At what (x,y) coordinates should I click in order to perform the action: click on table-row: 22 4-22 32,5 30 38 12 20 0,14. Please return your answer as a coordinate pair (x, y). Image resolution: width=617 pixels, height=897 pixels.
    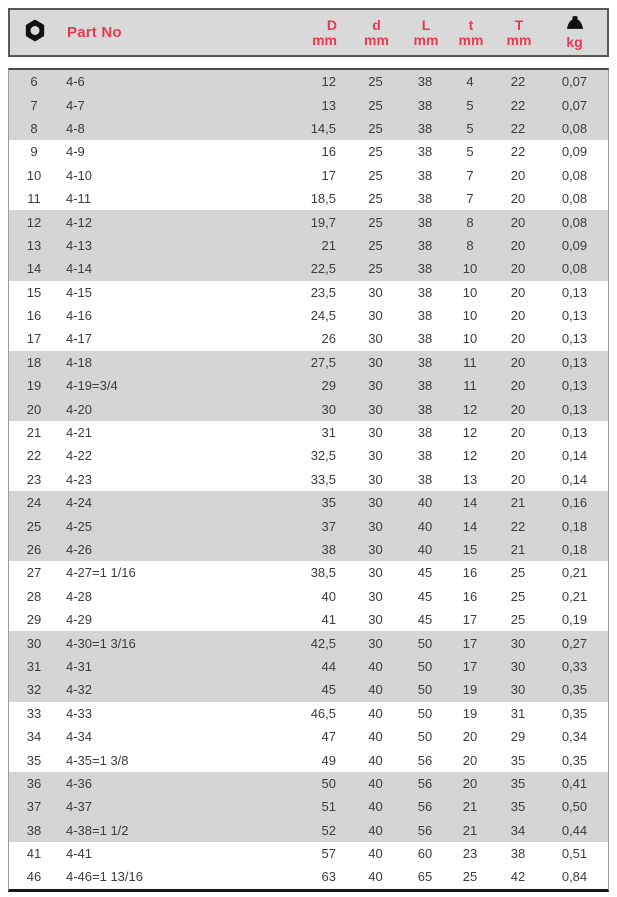
    Looking at the image, I should click on (308, 455).